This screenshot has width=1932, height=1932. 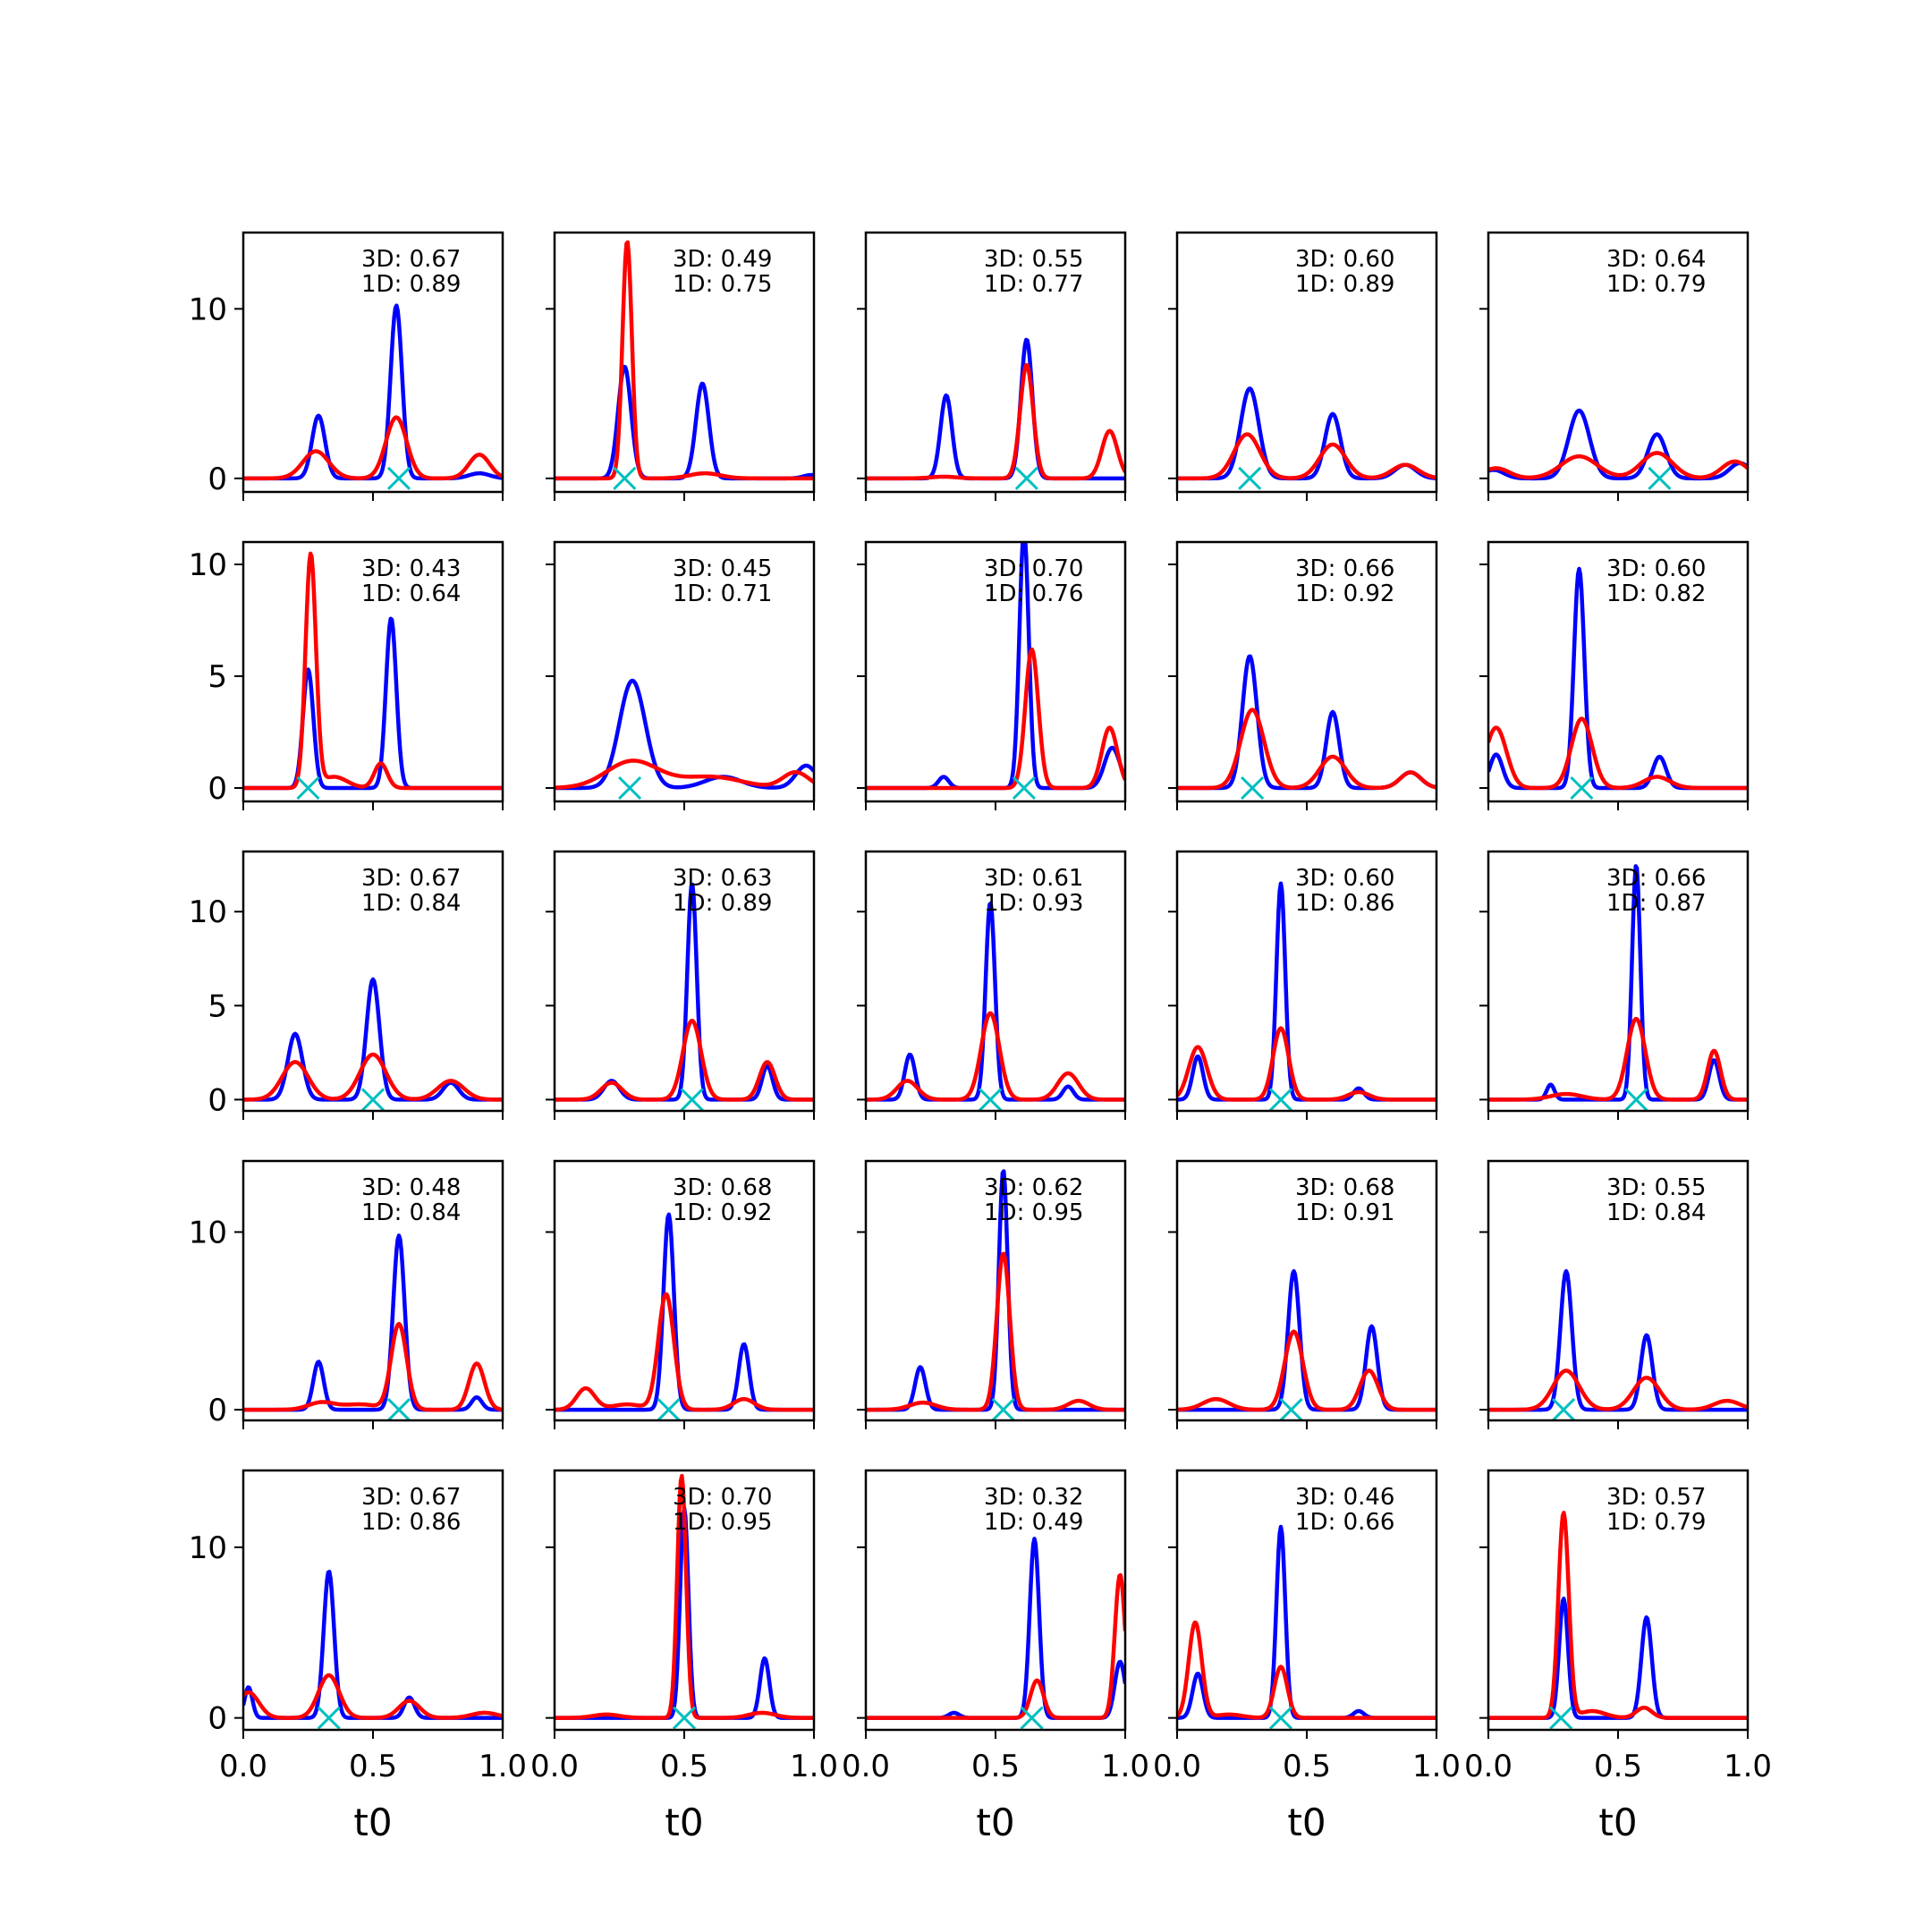 I want to click on score-annotation: 1D: 0.64, so click(x=411, y=593).